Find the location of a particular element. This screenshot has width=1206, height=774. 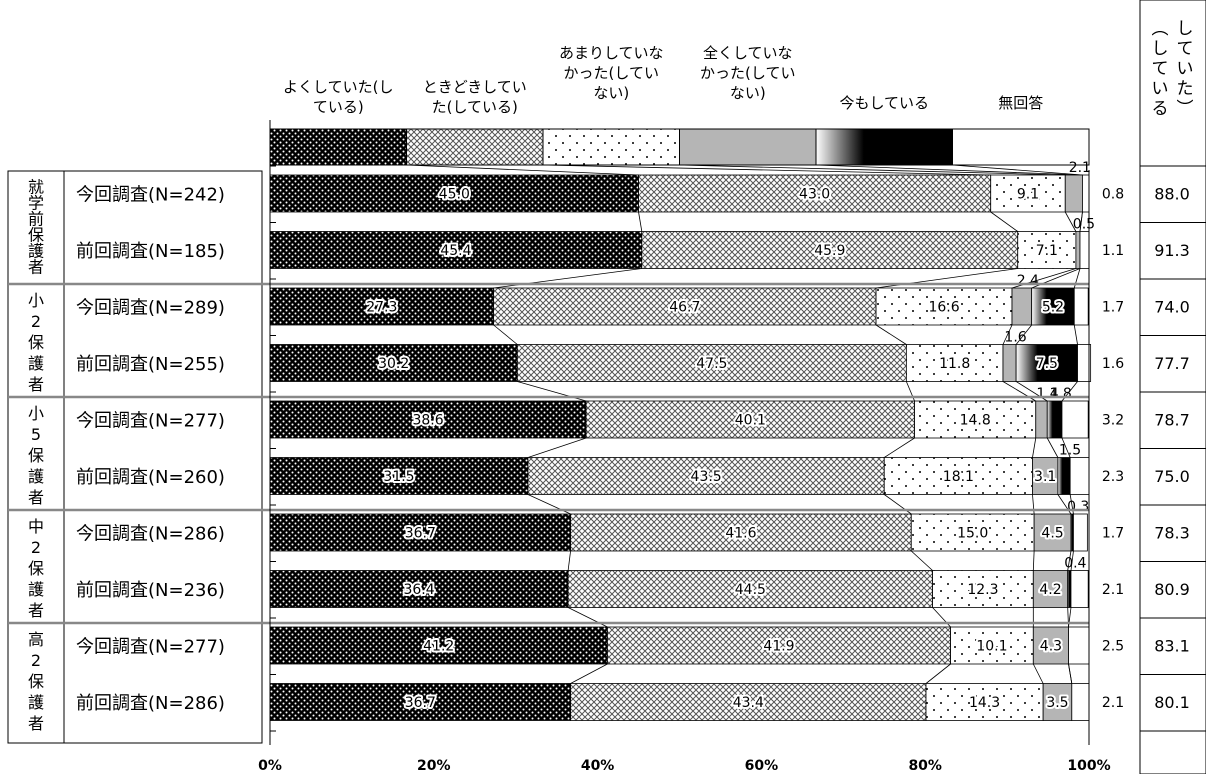

group-label-char: 就 is located at coordinates (36, 187).